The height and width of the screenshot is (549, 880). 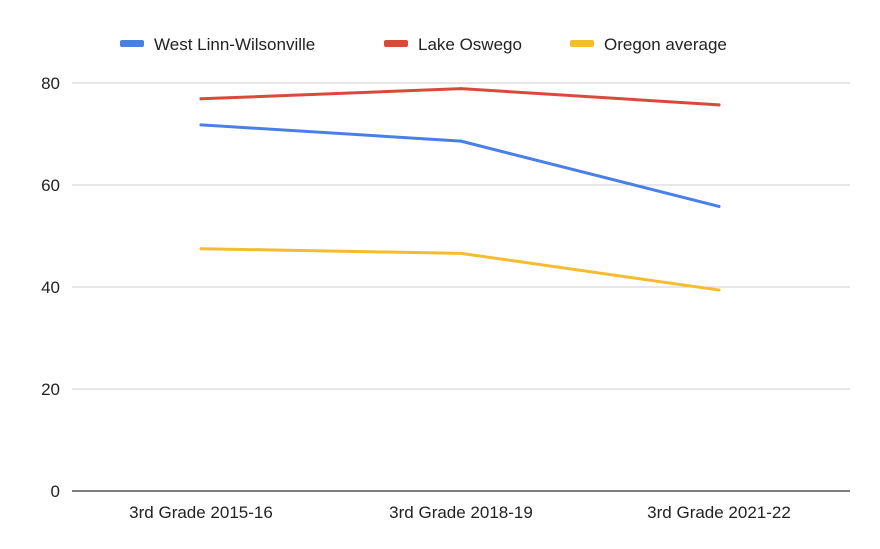 I want to click on legend-item: Lake Oswego, so click(x=453, y=44).